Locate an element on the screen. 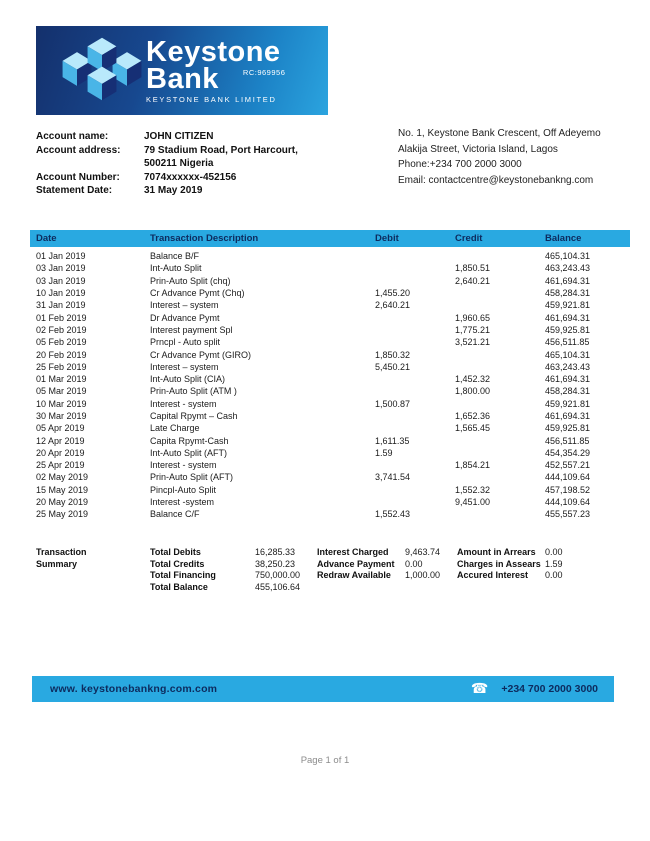  footer-phone-group: ☎ +234 700 2000 3000 is located at coordinates (534, 689).